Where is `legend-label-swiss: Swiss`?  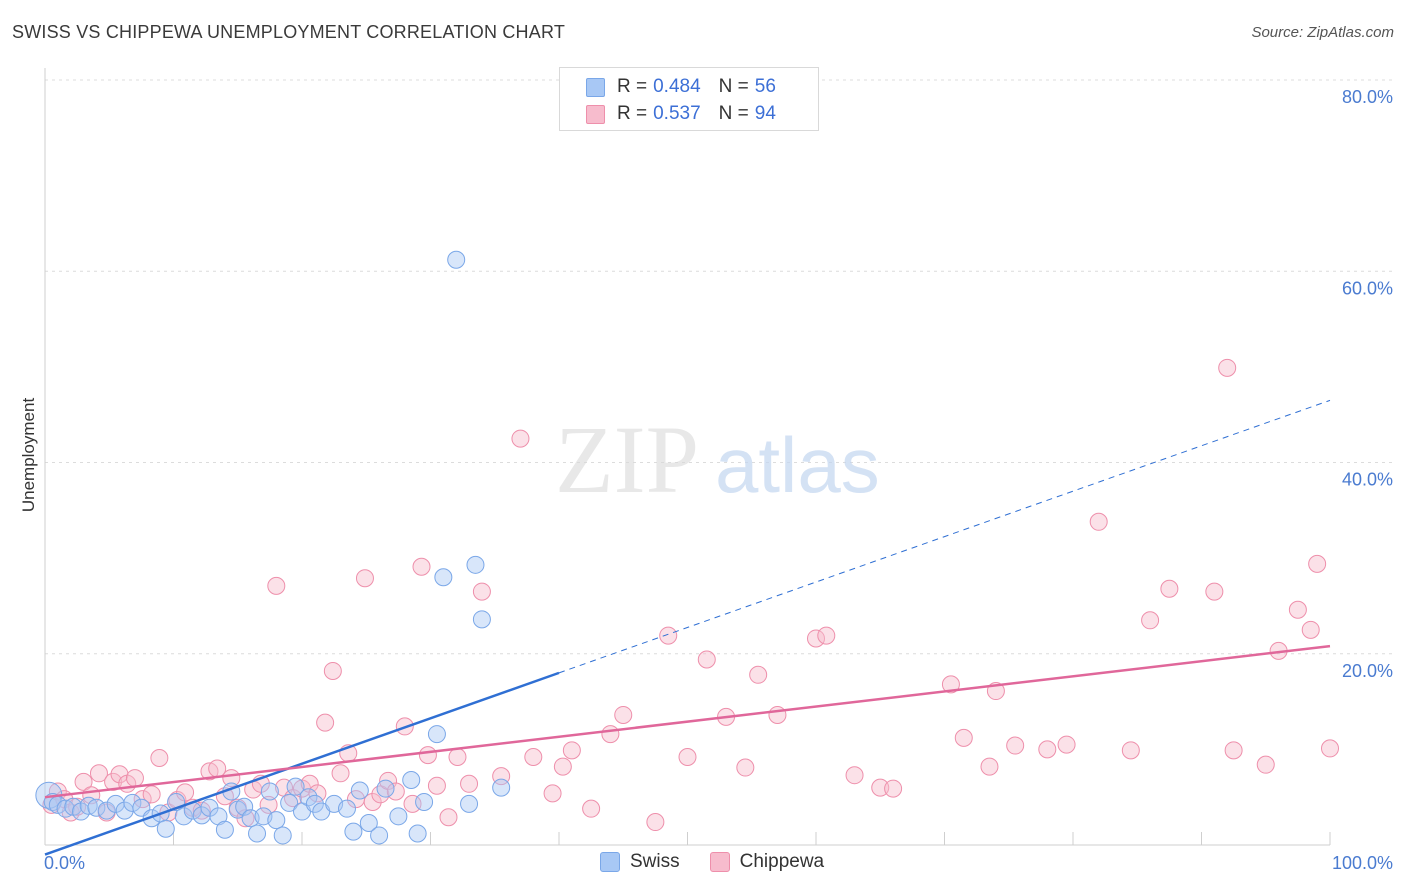 legend-label-swiss: Swiss is located at coordinates (655, 861).